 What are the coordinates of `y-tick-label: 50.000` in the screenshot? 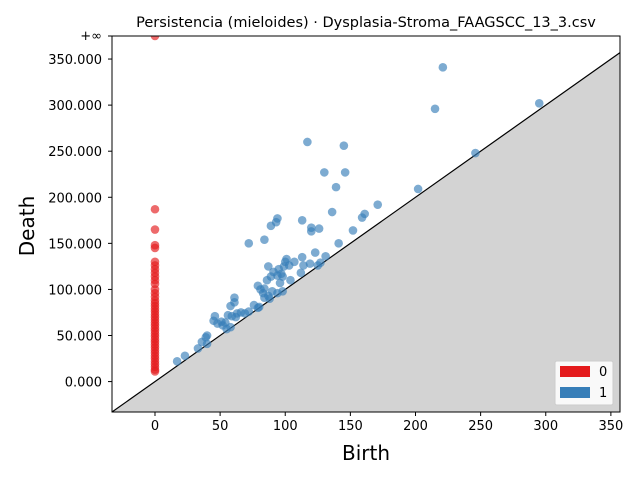 It's located at (80, 337).